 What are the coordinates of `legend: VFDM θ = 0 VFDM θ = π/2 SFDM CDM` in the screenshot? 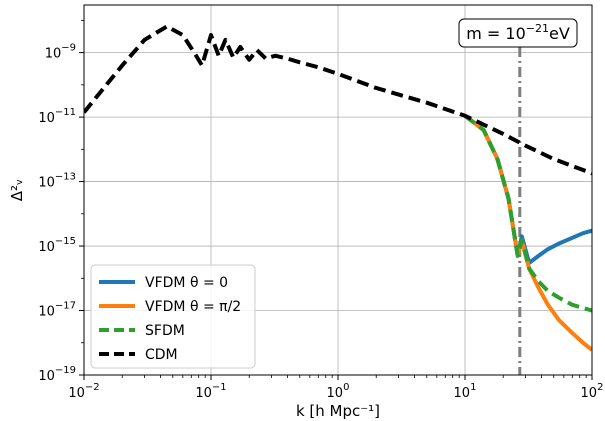 It's located at (173, 316).